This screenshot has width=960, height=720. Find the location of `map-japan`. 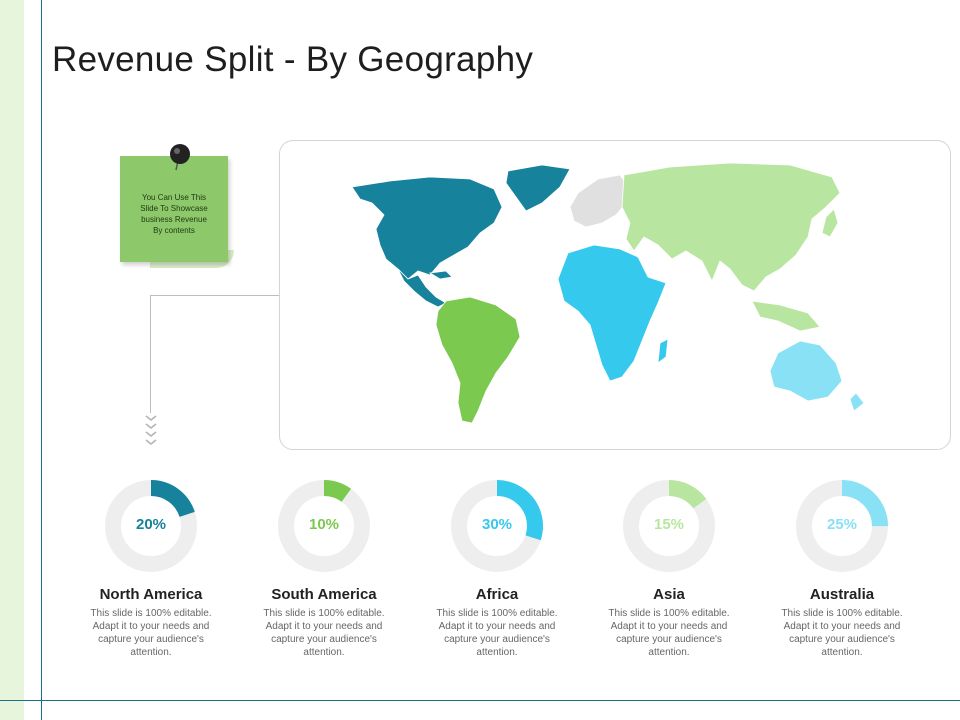

map-japan is located at coordinates (830, 223).